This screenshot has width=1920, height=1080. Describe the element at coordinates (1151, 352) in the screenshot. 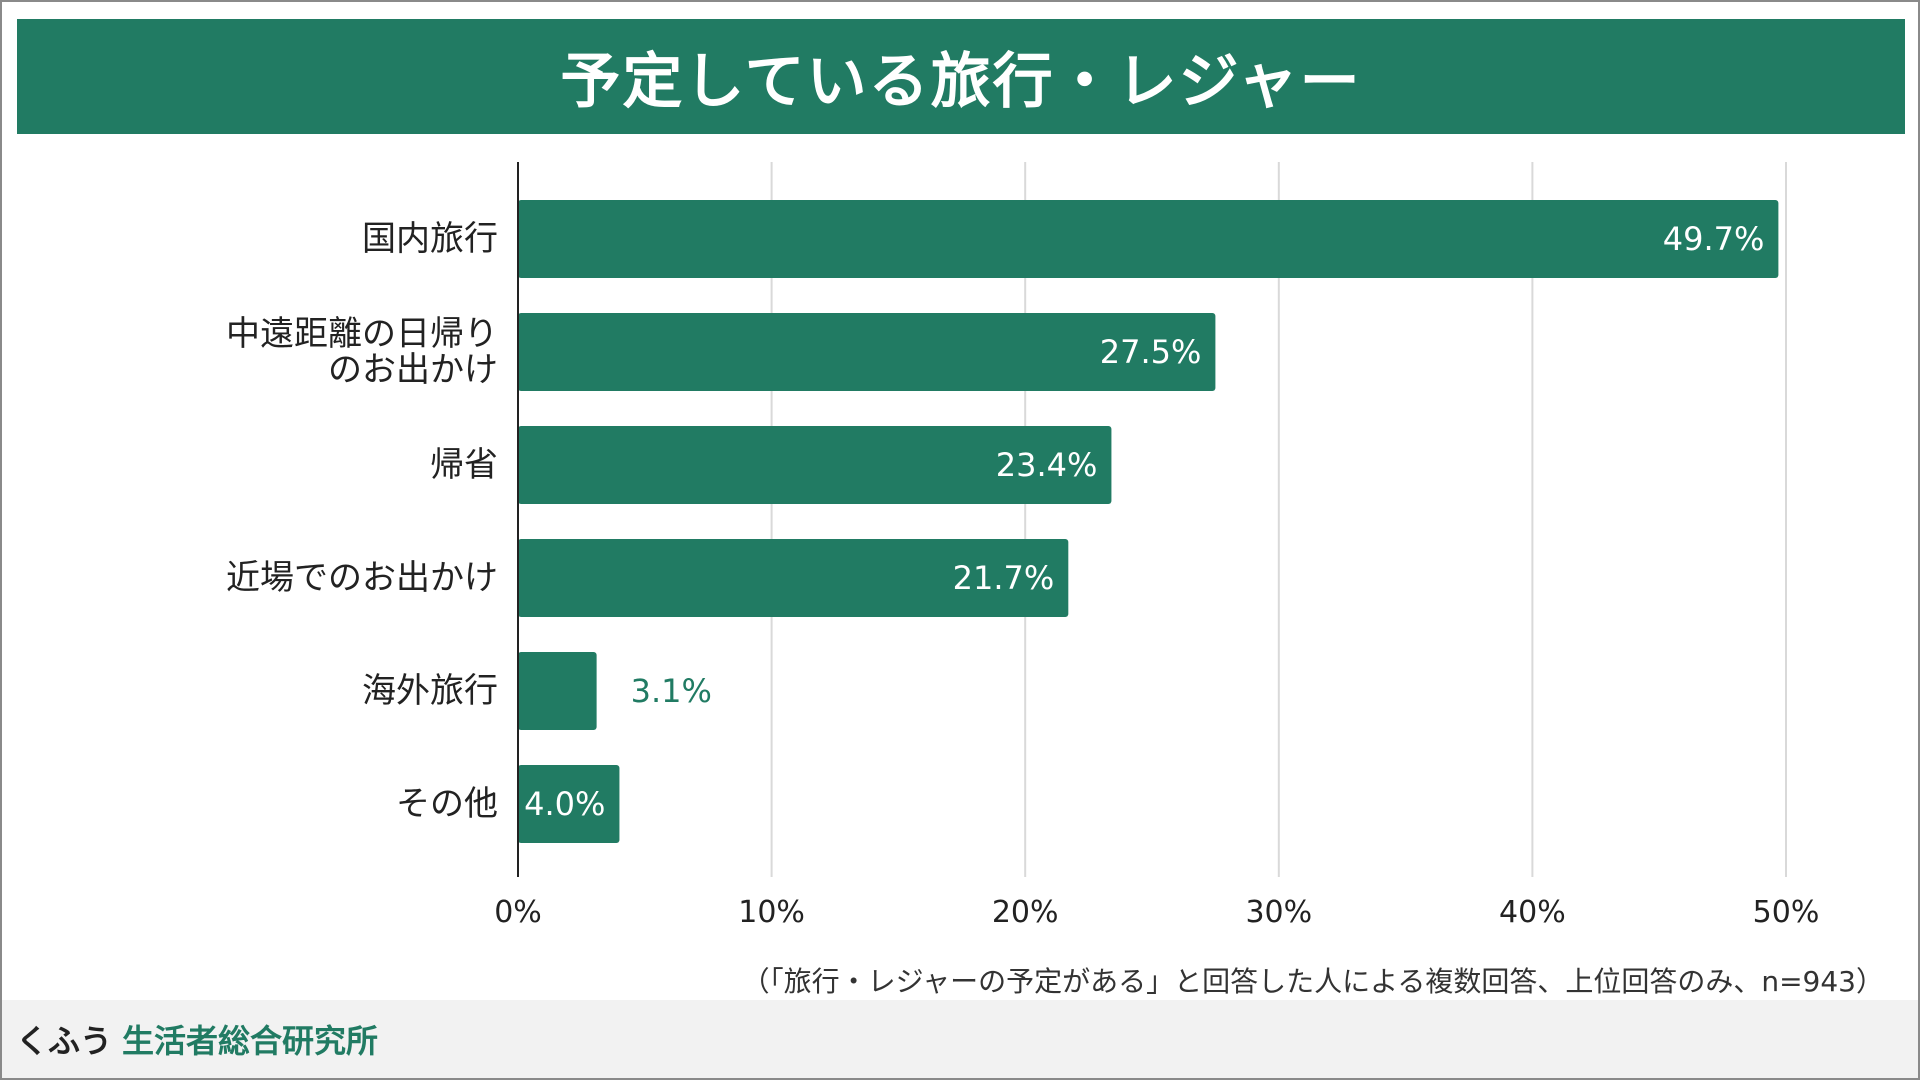

I see `data-label: 27.5%` at that location.